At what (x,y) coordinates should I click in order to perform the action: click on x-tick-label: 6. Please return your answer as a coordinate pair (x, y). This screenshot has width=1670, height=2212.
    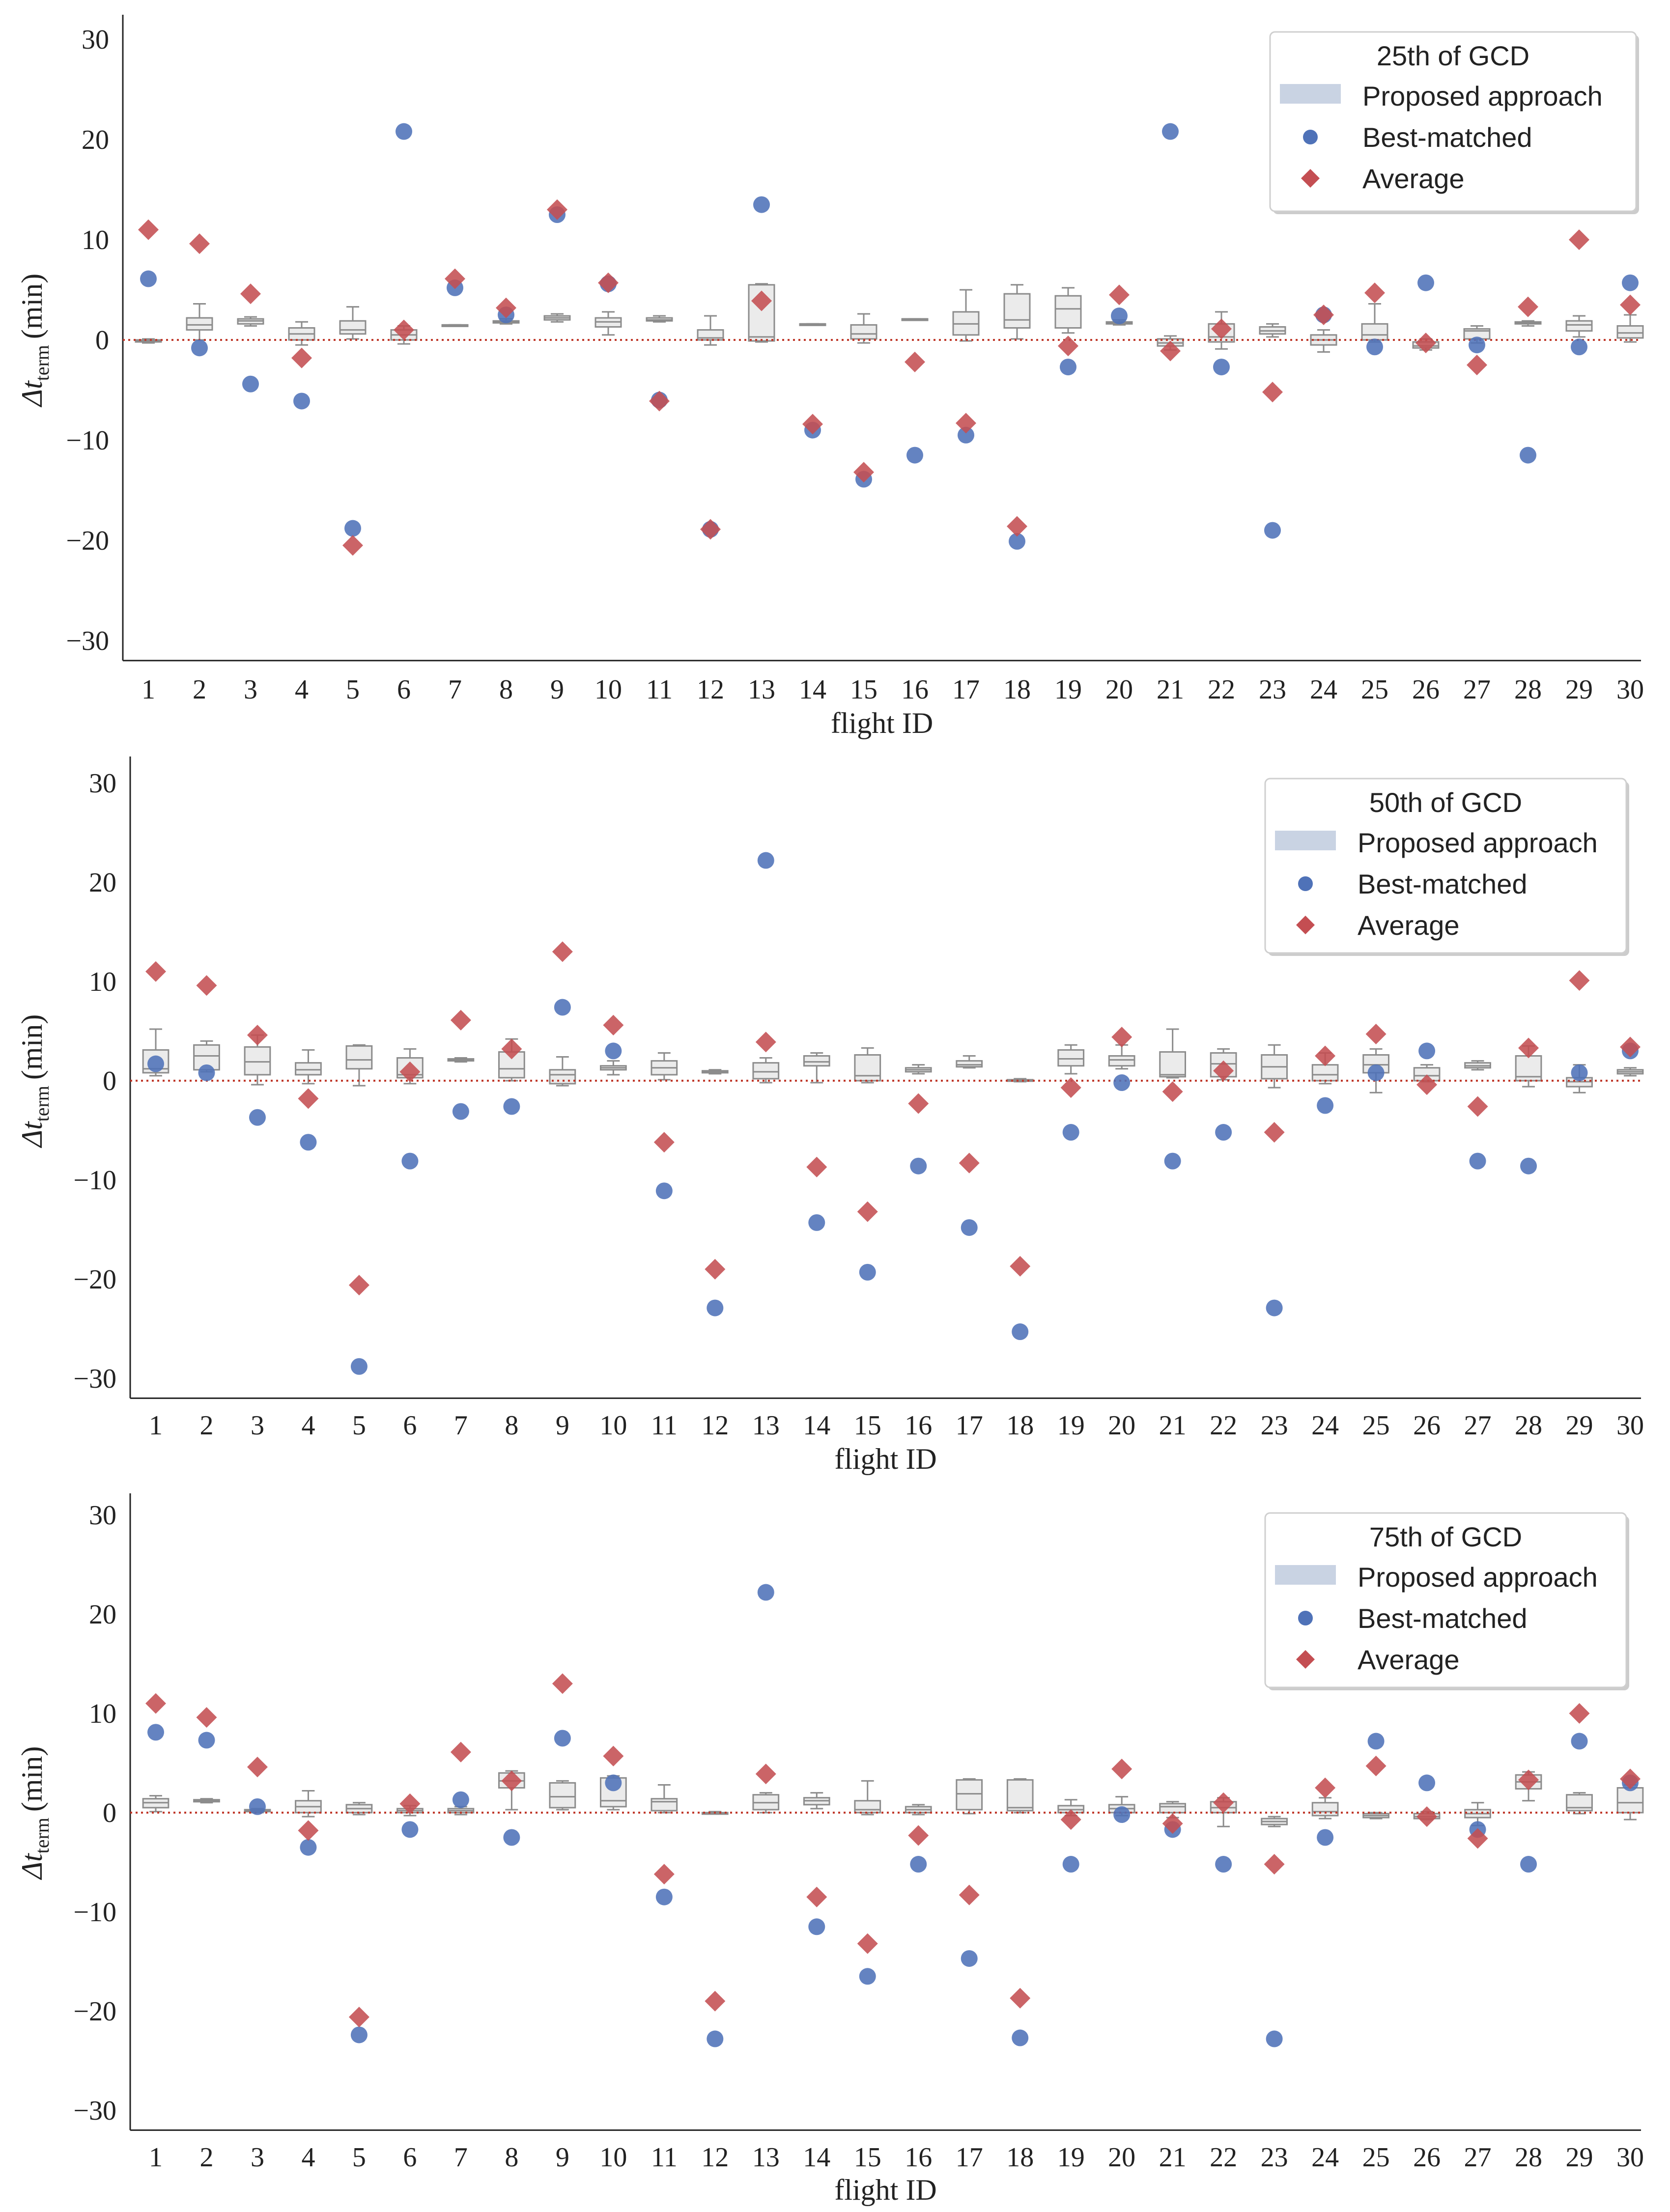
    Looking at the image, I should click on (410, 1425).